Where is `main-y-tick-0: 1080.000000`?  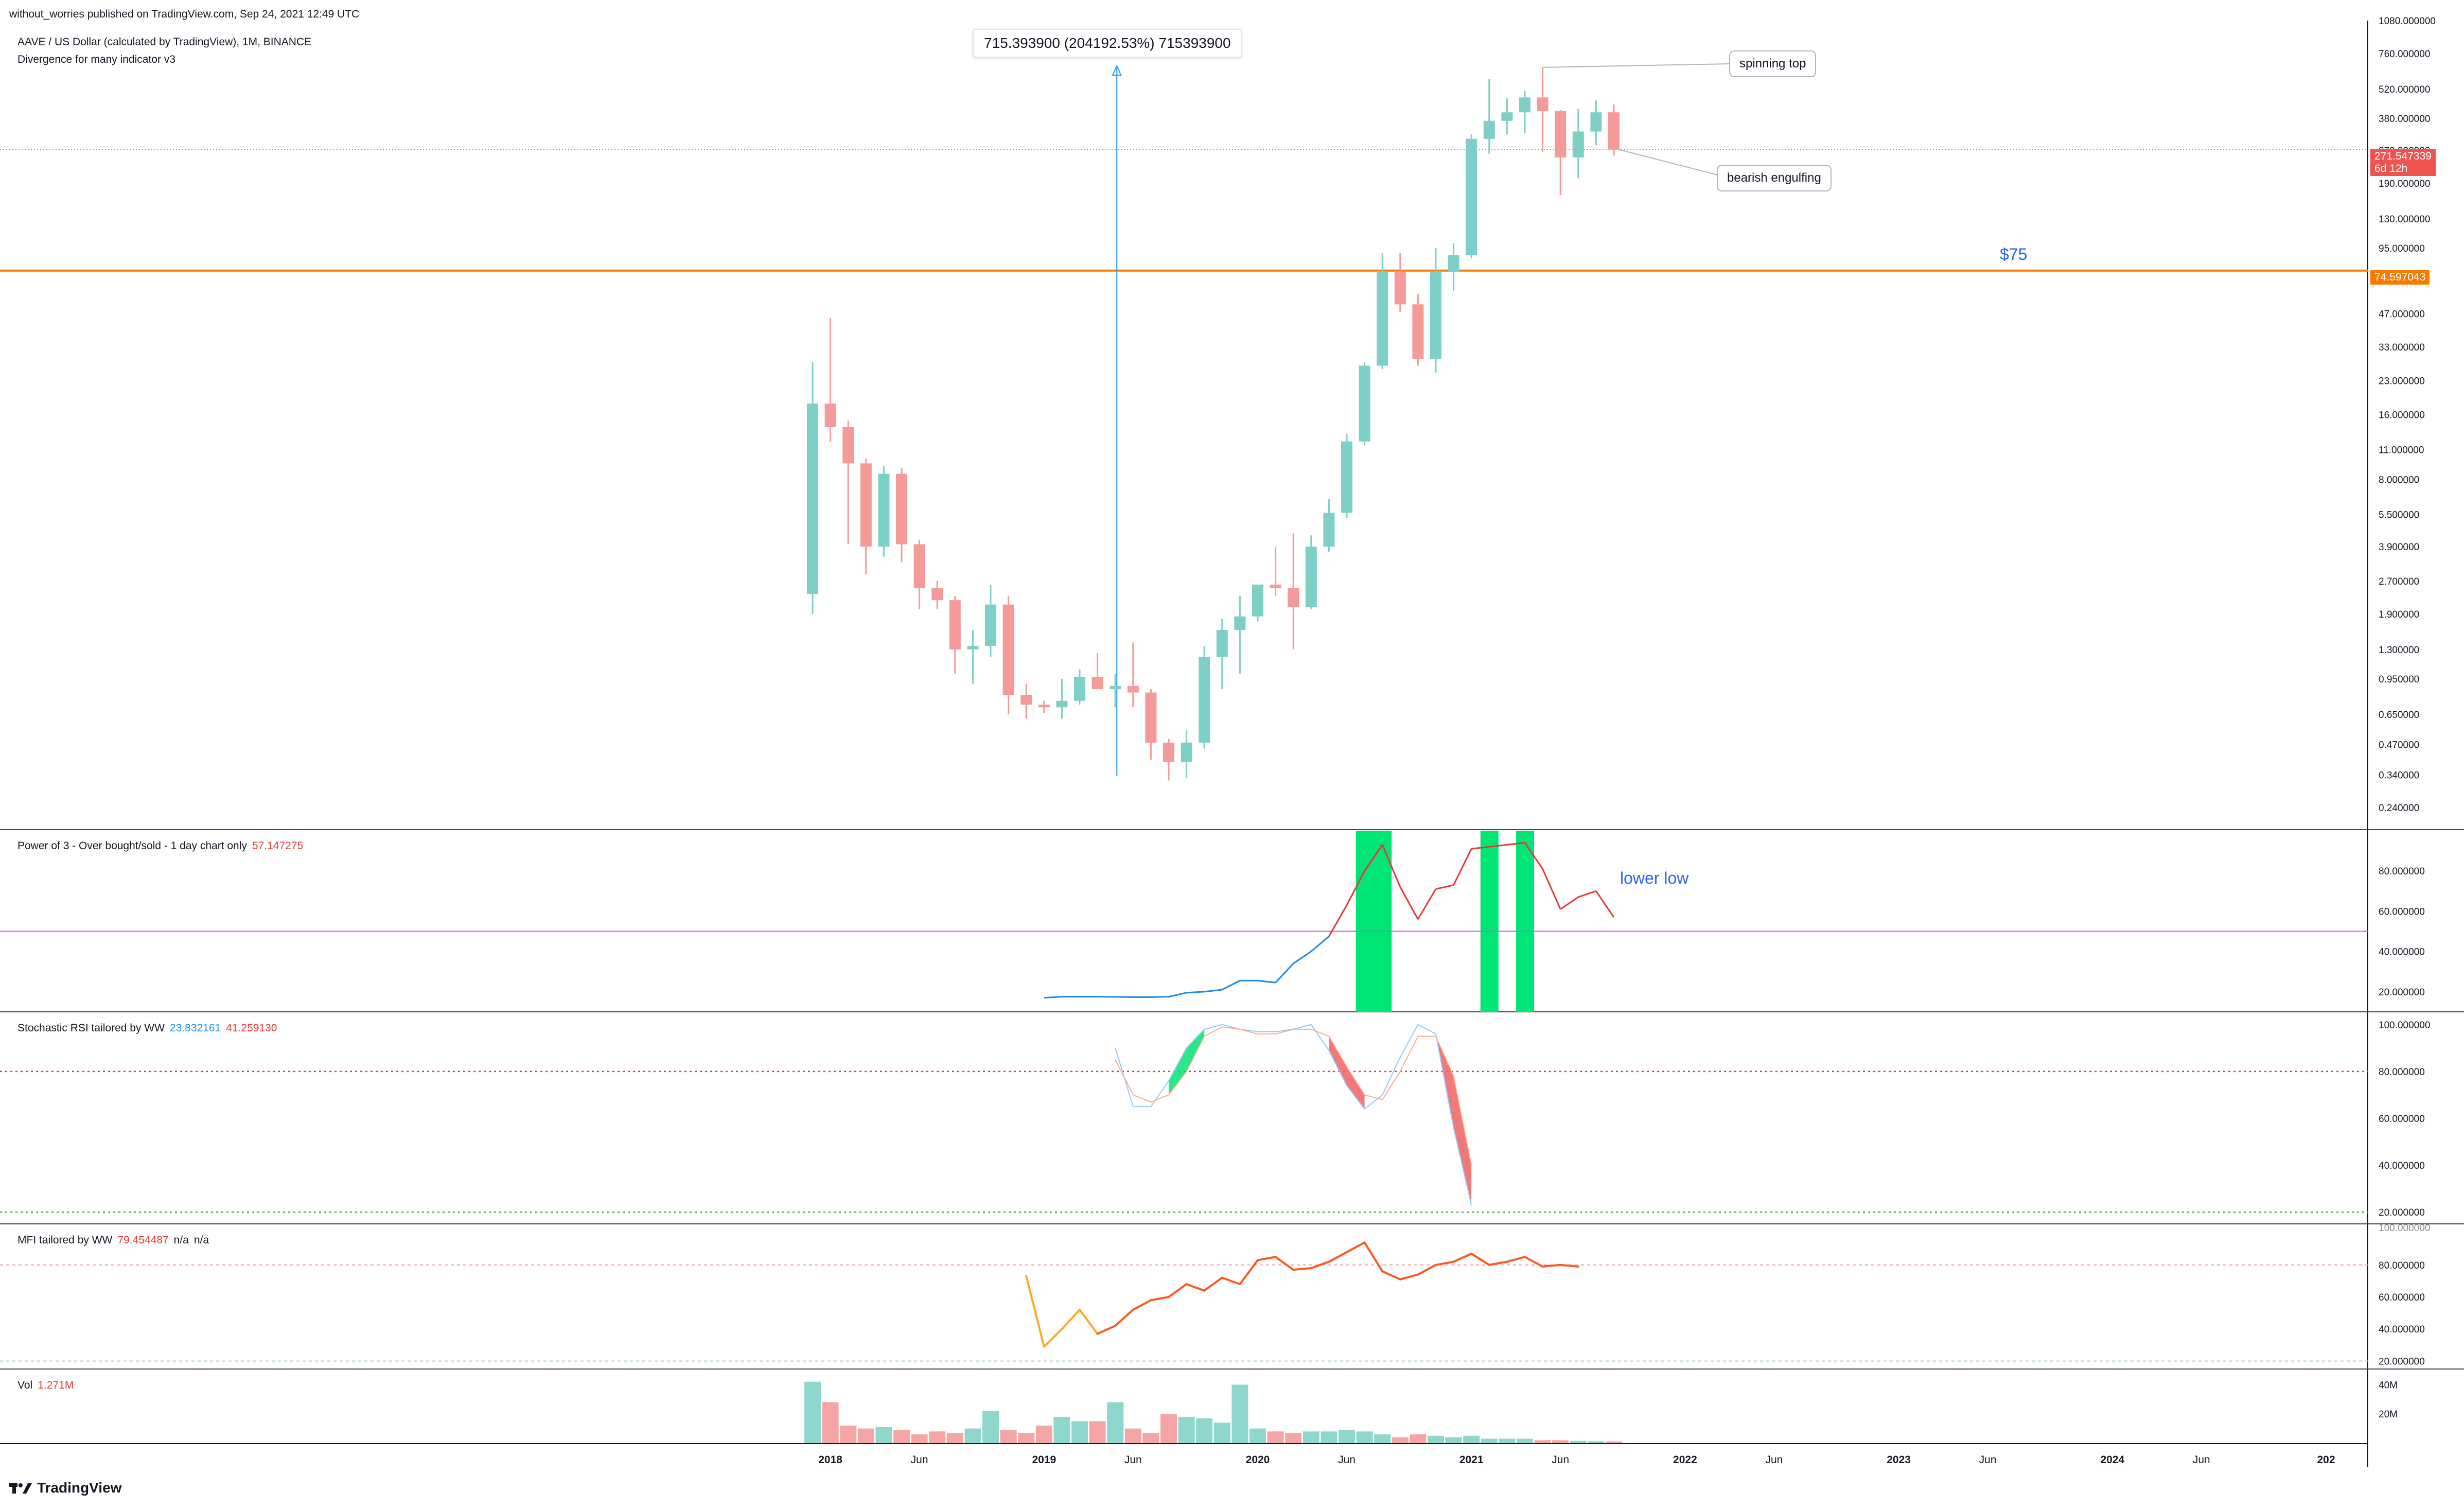
main-y-tick-0: 1080.000000 is located at coordinates (2407, 21).